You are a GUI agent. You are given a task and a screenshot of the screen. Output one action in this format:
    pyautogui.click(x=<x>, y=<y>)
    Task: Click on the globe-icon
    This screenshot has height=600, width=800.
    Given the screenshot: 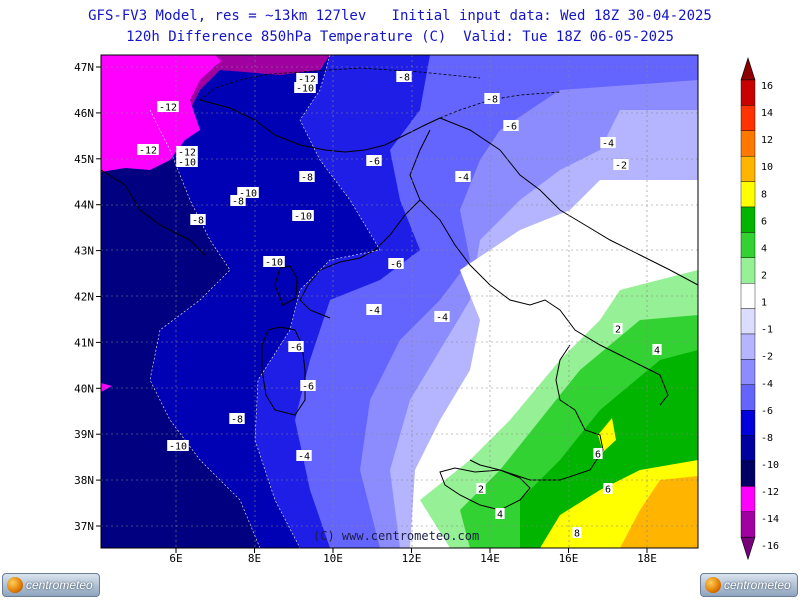 What is the action you would take?
    pyautogui.click(x=713, y=585)
    